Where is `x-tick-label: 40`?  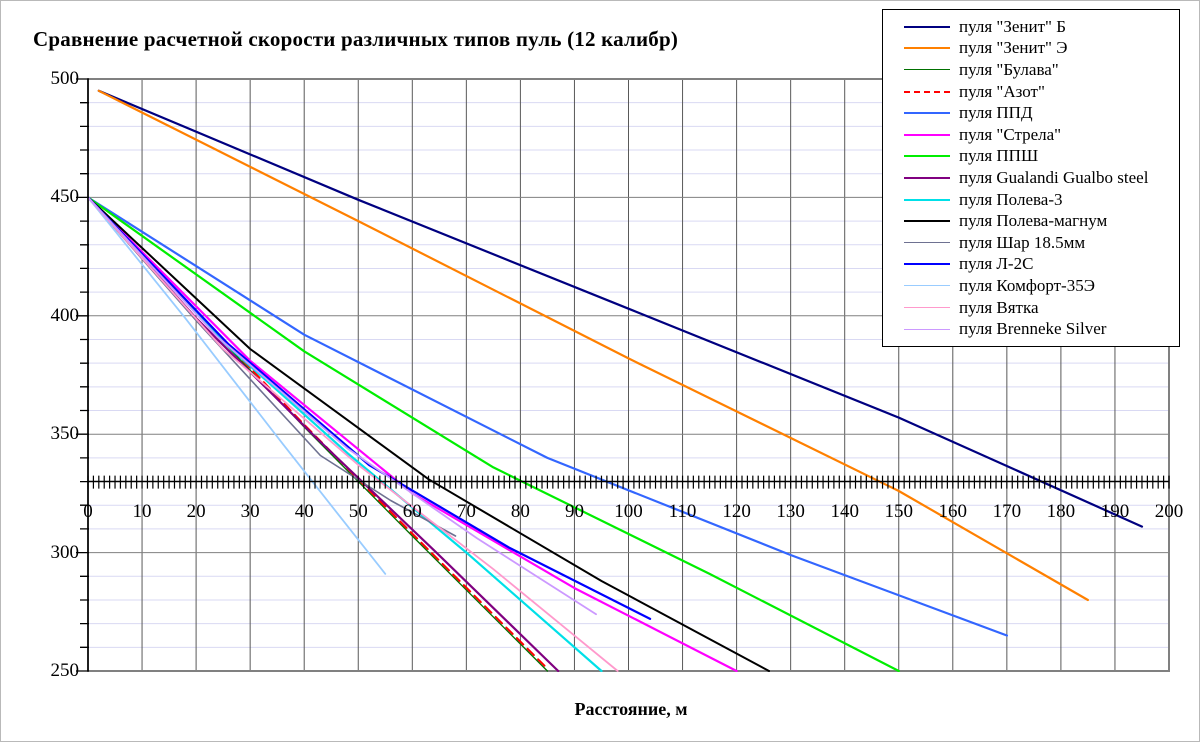 x-tick-label: 40 is located at coordinates (304, 511).